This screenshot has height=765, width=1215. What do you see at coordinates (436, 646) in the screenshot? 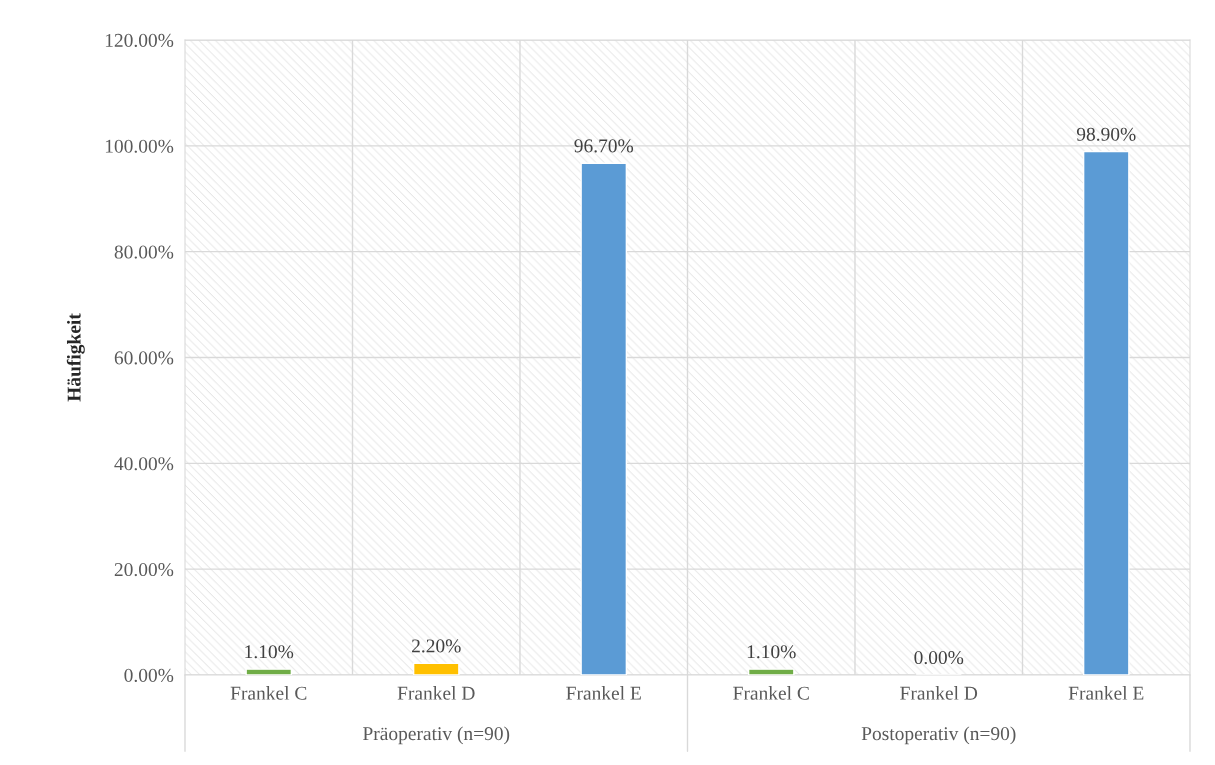
I see `data-label: 2.20%` at bounding box center [436, 646].